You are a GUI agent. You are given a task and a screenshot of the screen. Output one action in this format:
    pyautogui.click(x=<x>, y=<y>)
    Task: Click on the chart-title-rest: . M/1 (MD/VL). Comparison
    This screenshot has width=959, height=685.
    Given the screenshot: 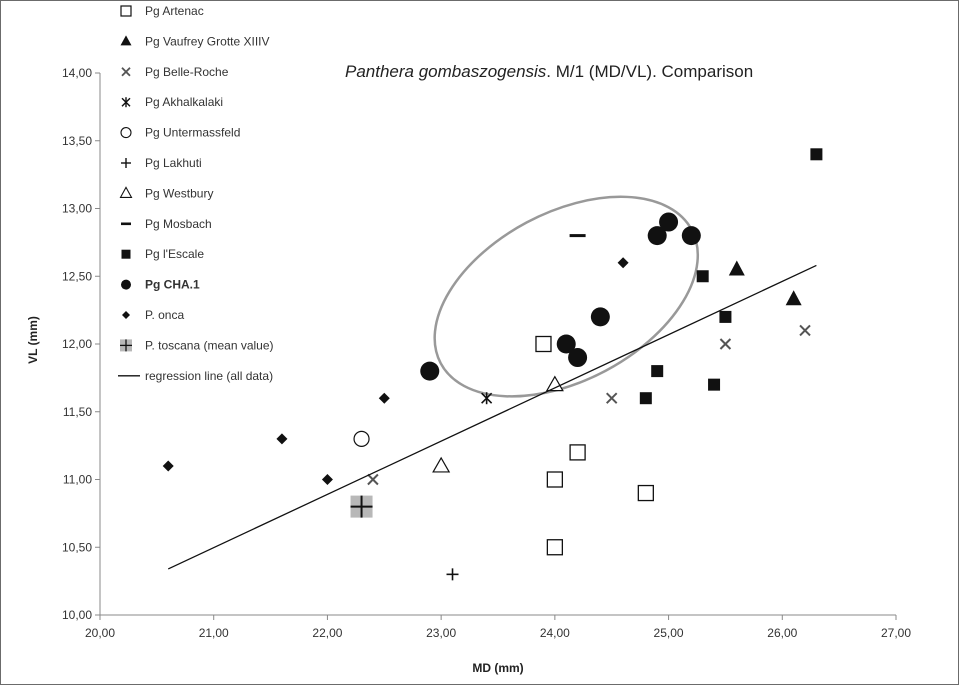 What is the action you would take?
    pyautogui.click(x=649, y=71)
    